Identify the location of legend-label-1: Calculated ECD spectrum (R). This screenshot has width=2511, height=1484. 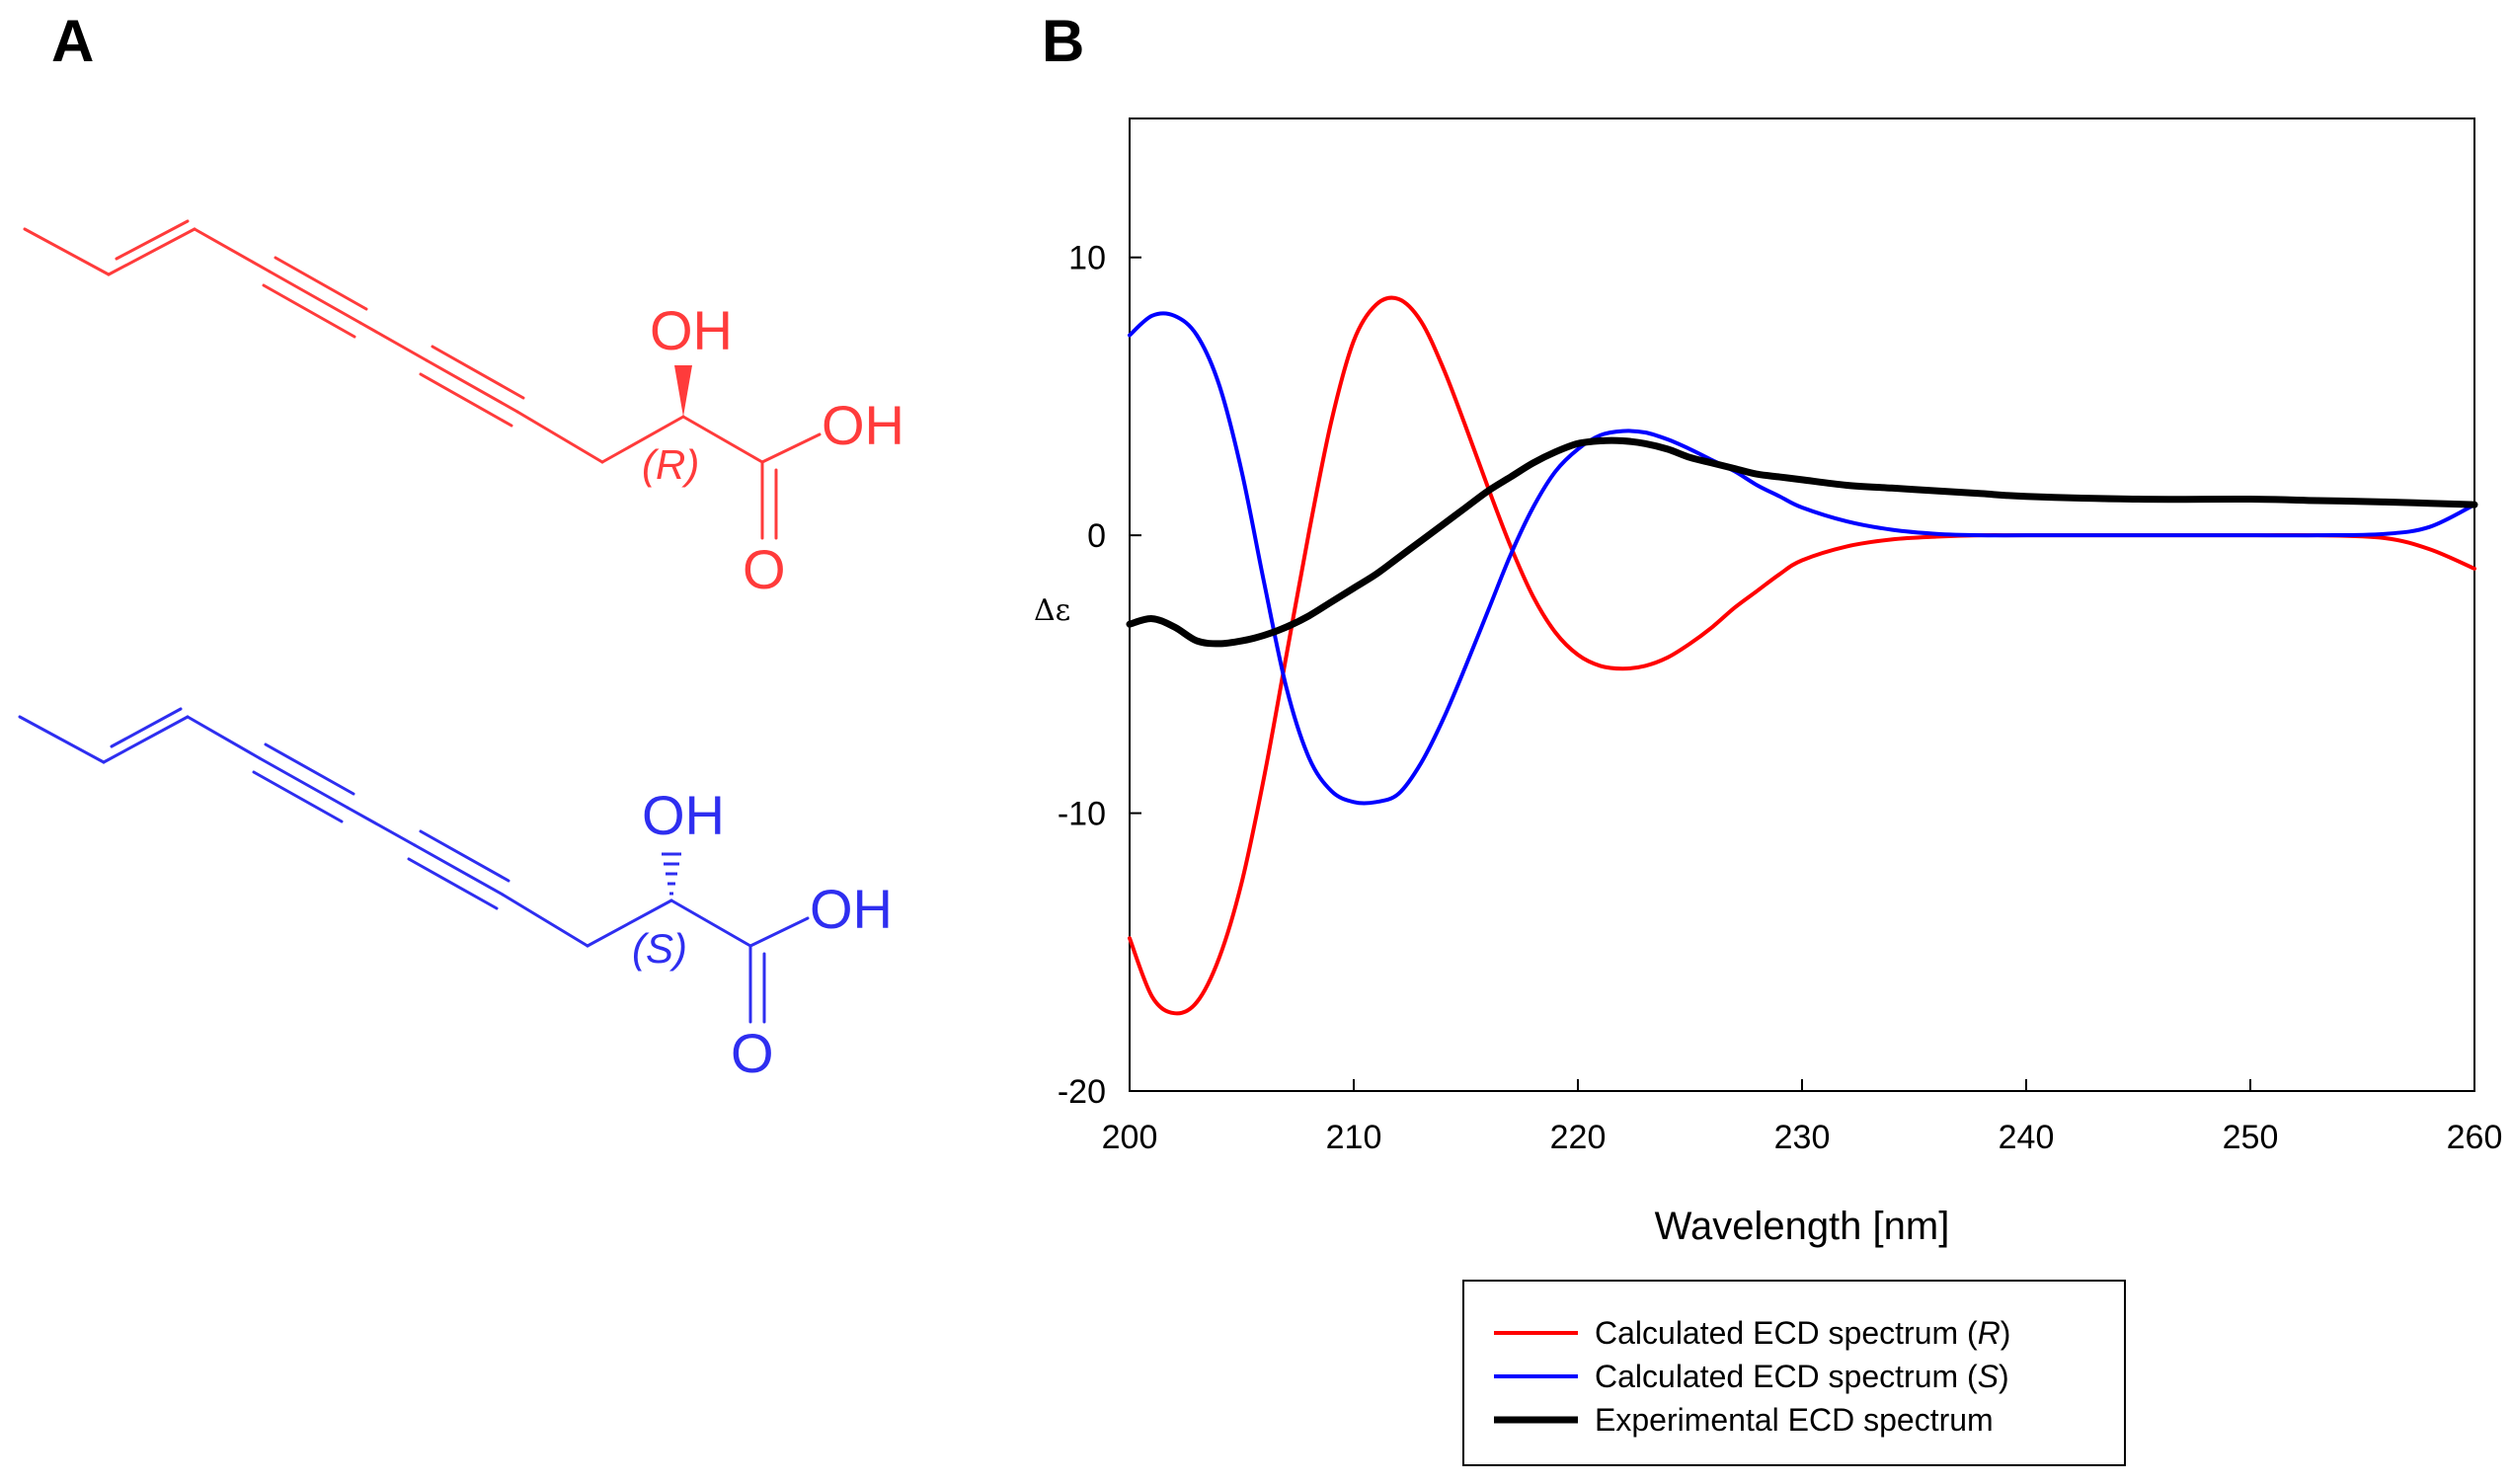
(1802, 1333).